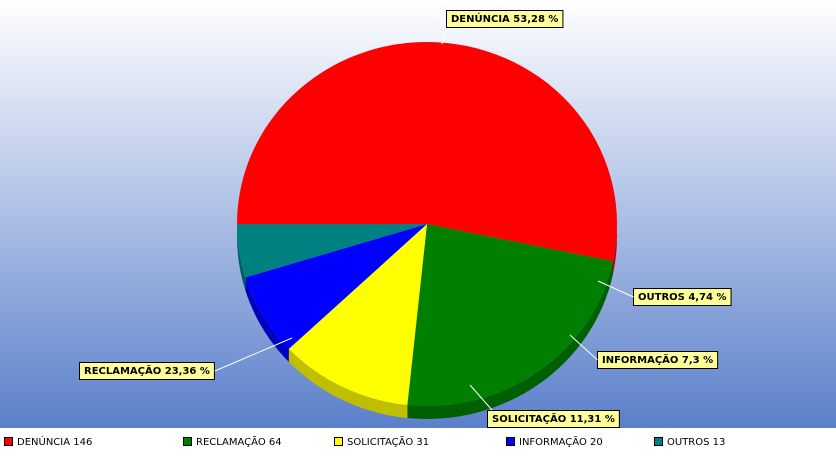  I want to click on label-category: INFORMAÇÃO, so click(640, 359).